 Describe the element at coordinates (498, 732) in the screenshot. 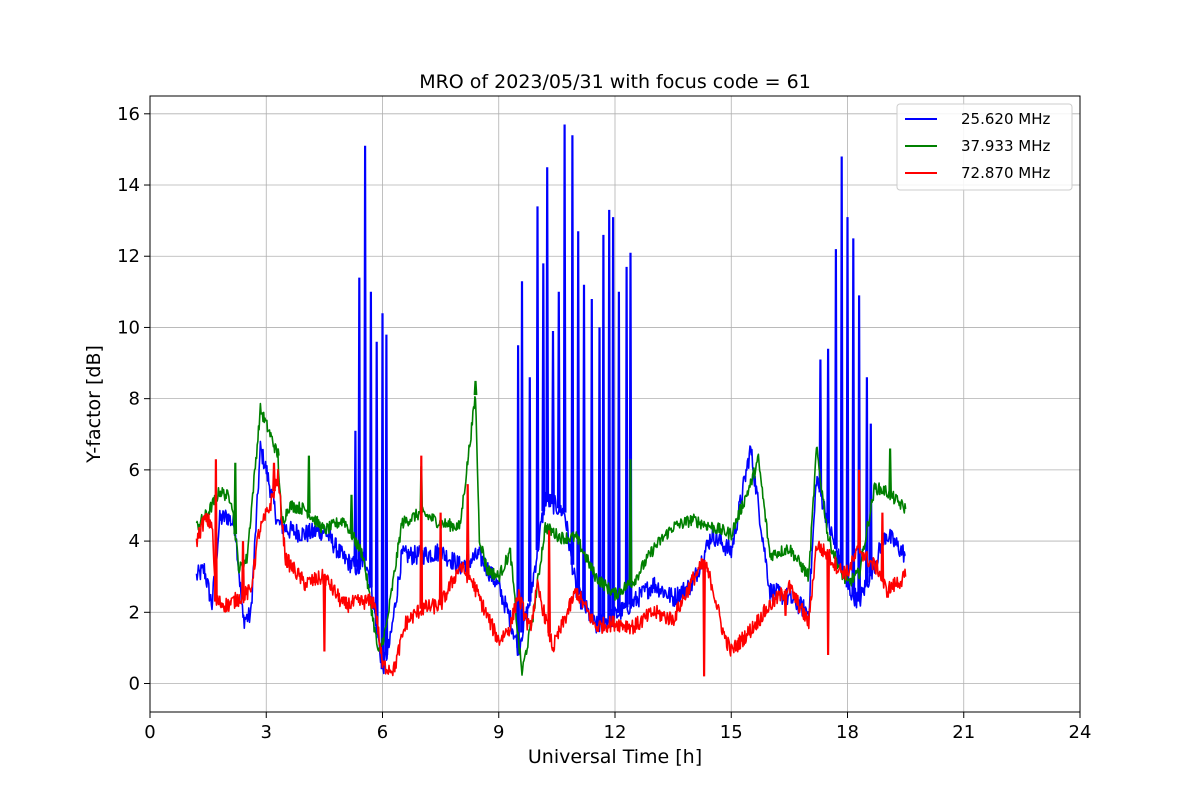

I see `x-tick-label: 9` at that location.